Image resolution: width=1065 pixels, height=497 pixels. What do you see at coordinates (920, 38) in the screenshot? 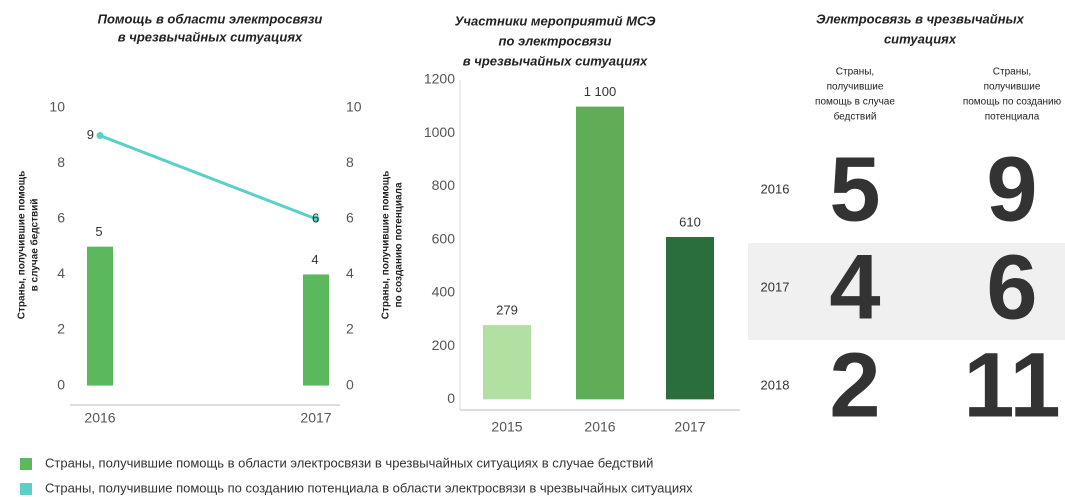
I see `table-title: ситуациях` at bounding box center [920, 38].